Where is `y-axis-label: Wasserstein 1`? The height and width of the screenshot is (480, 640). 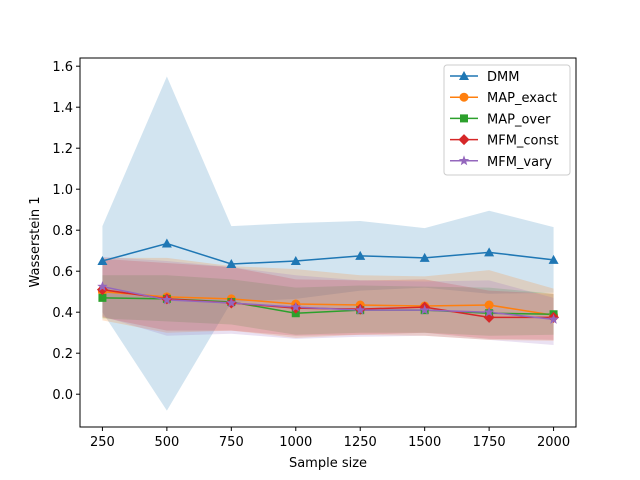 y-axis-label: Wasserstein 1 is located at coordinates (35, 242).